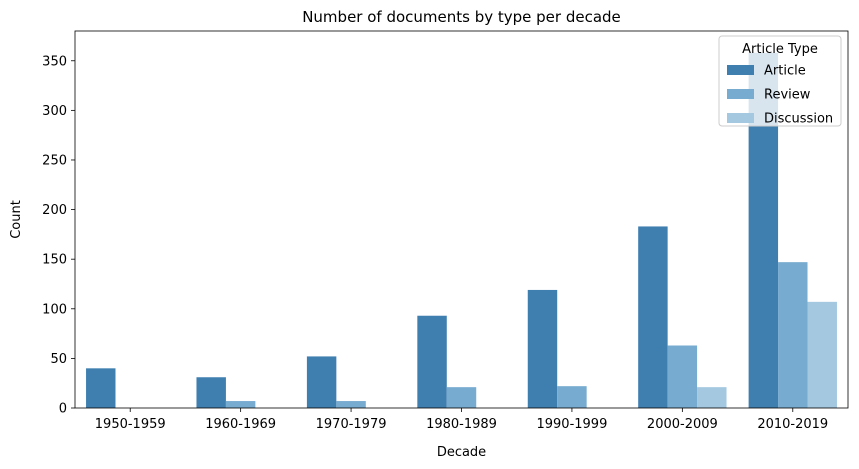  What do you see at coordinates (798, 119) in the screenshot?
I see `legend-label-discussion: Discussion` at bounding box center [798, 119].